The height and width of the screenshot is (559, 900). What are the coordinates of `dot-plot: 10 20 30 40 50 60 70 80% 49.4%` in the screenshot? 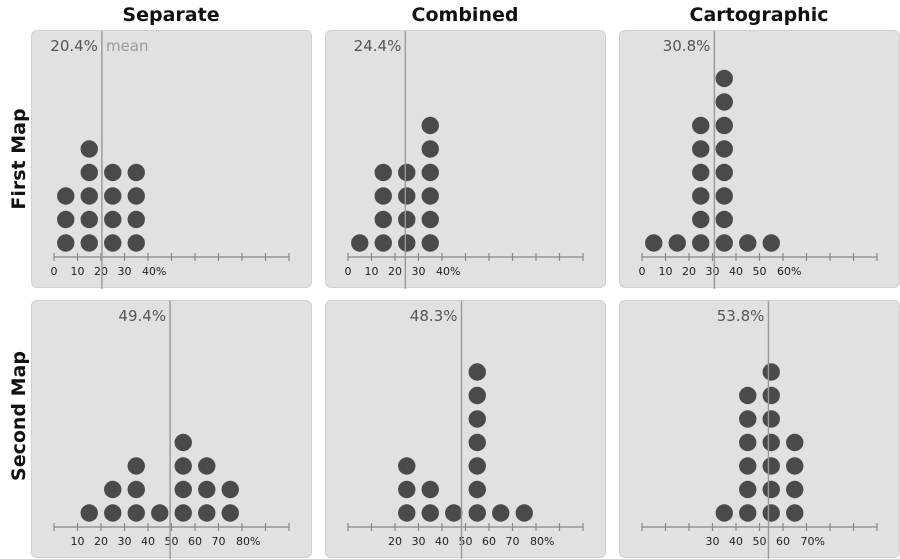 It's located at (171, 430).